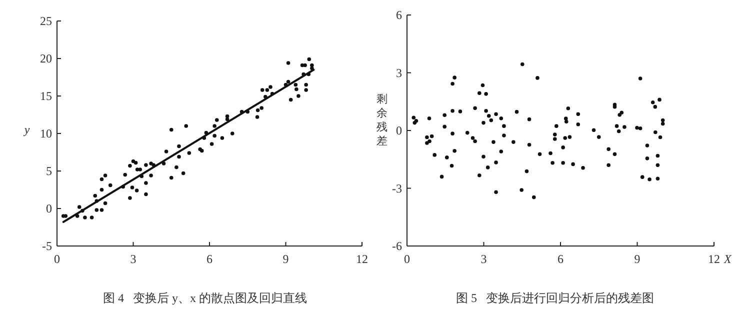 The image size is (755, 327). I want to click on y-axis-title: 剩余残差, so click(382, 121).